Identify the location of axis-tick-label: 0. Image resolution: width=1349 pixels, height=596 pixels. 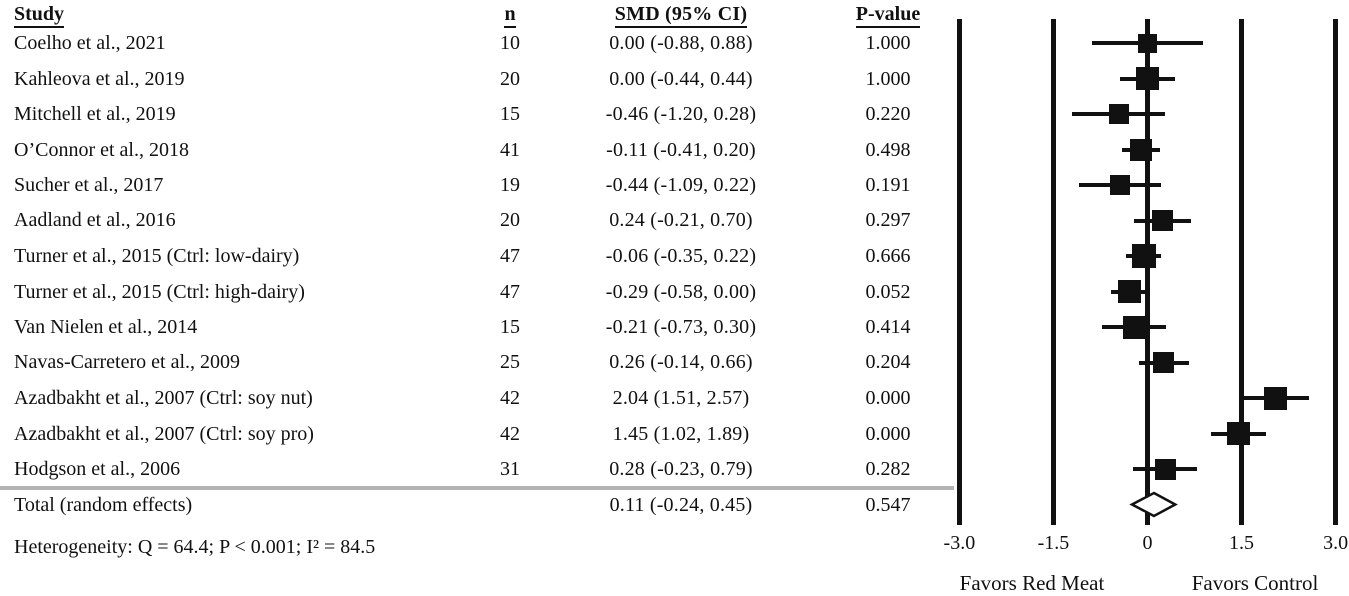
(1147, 543).